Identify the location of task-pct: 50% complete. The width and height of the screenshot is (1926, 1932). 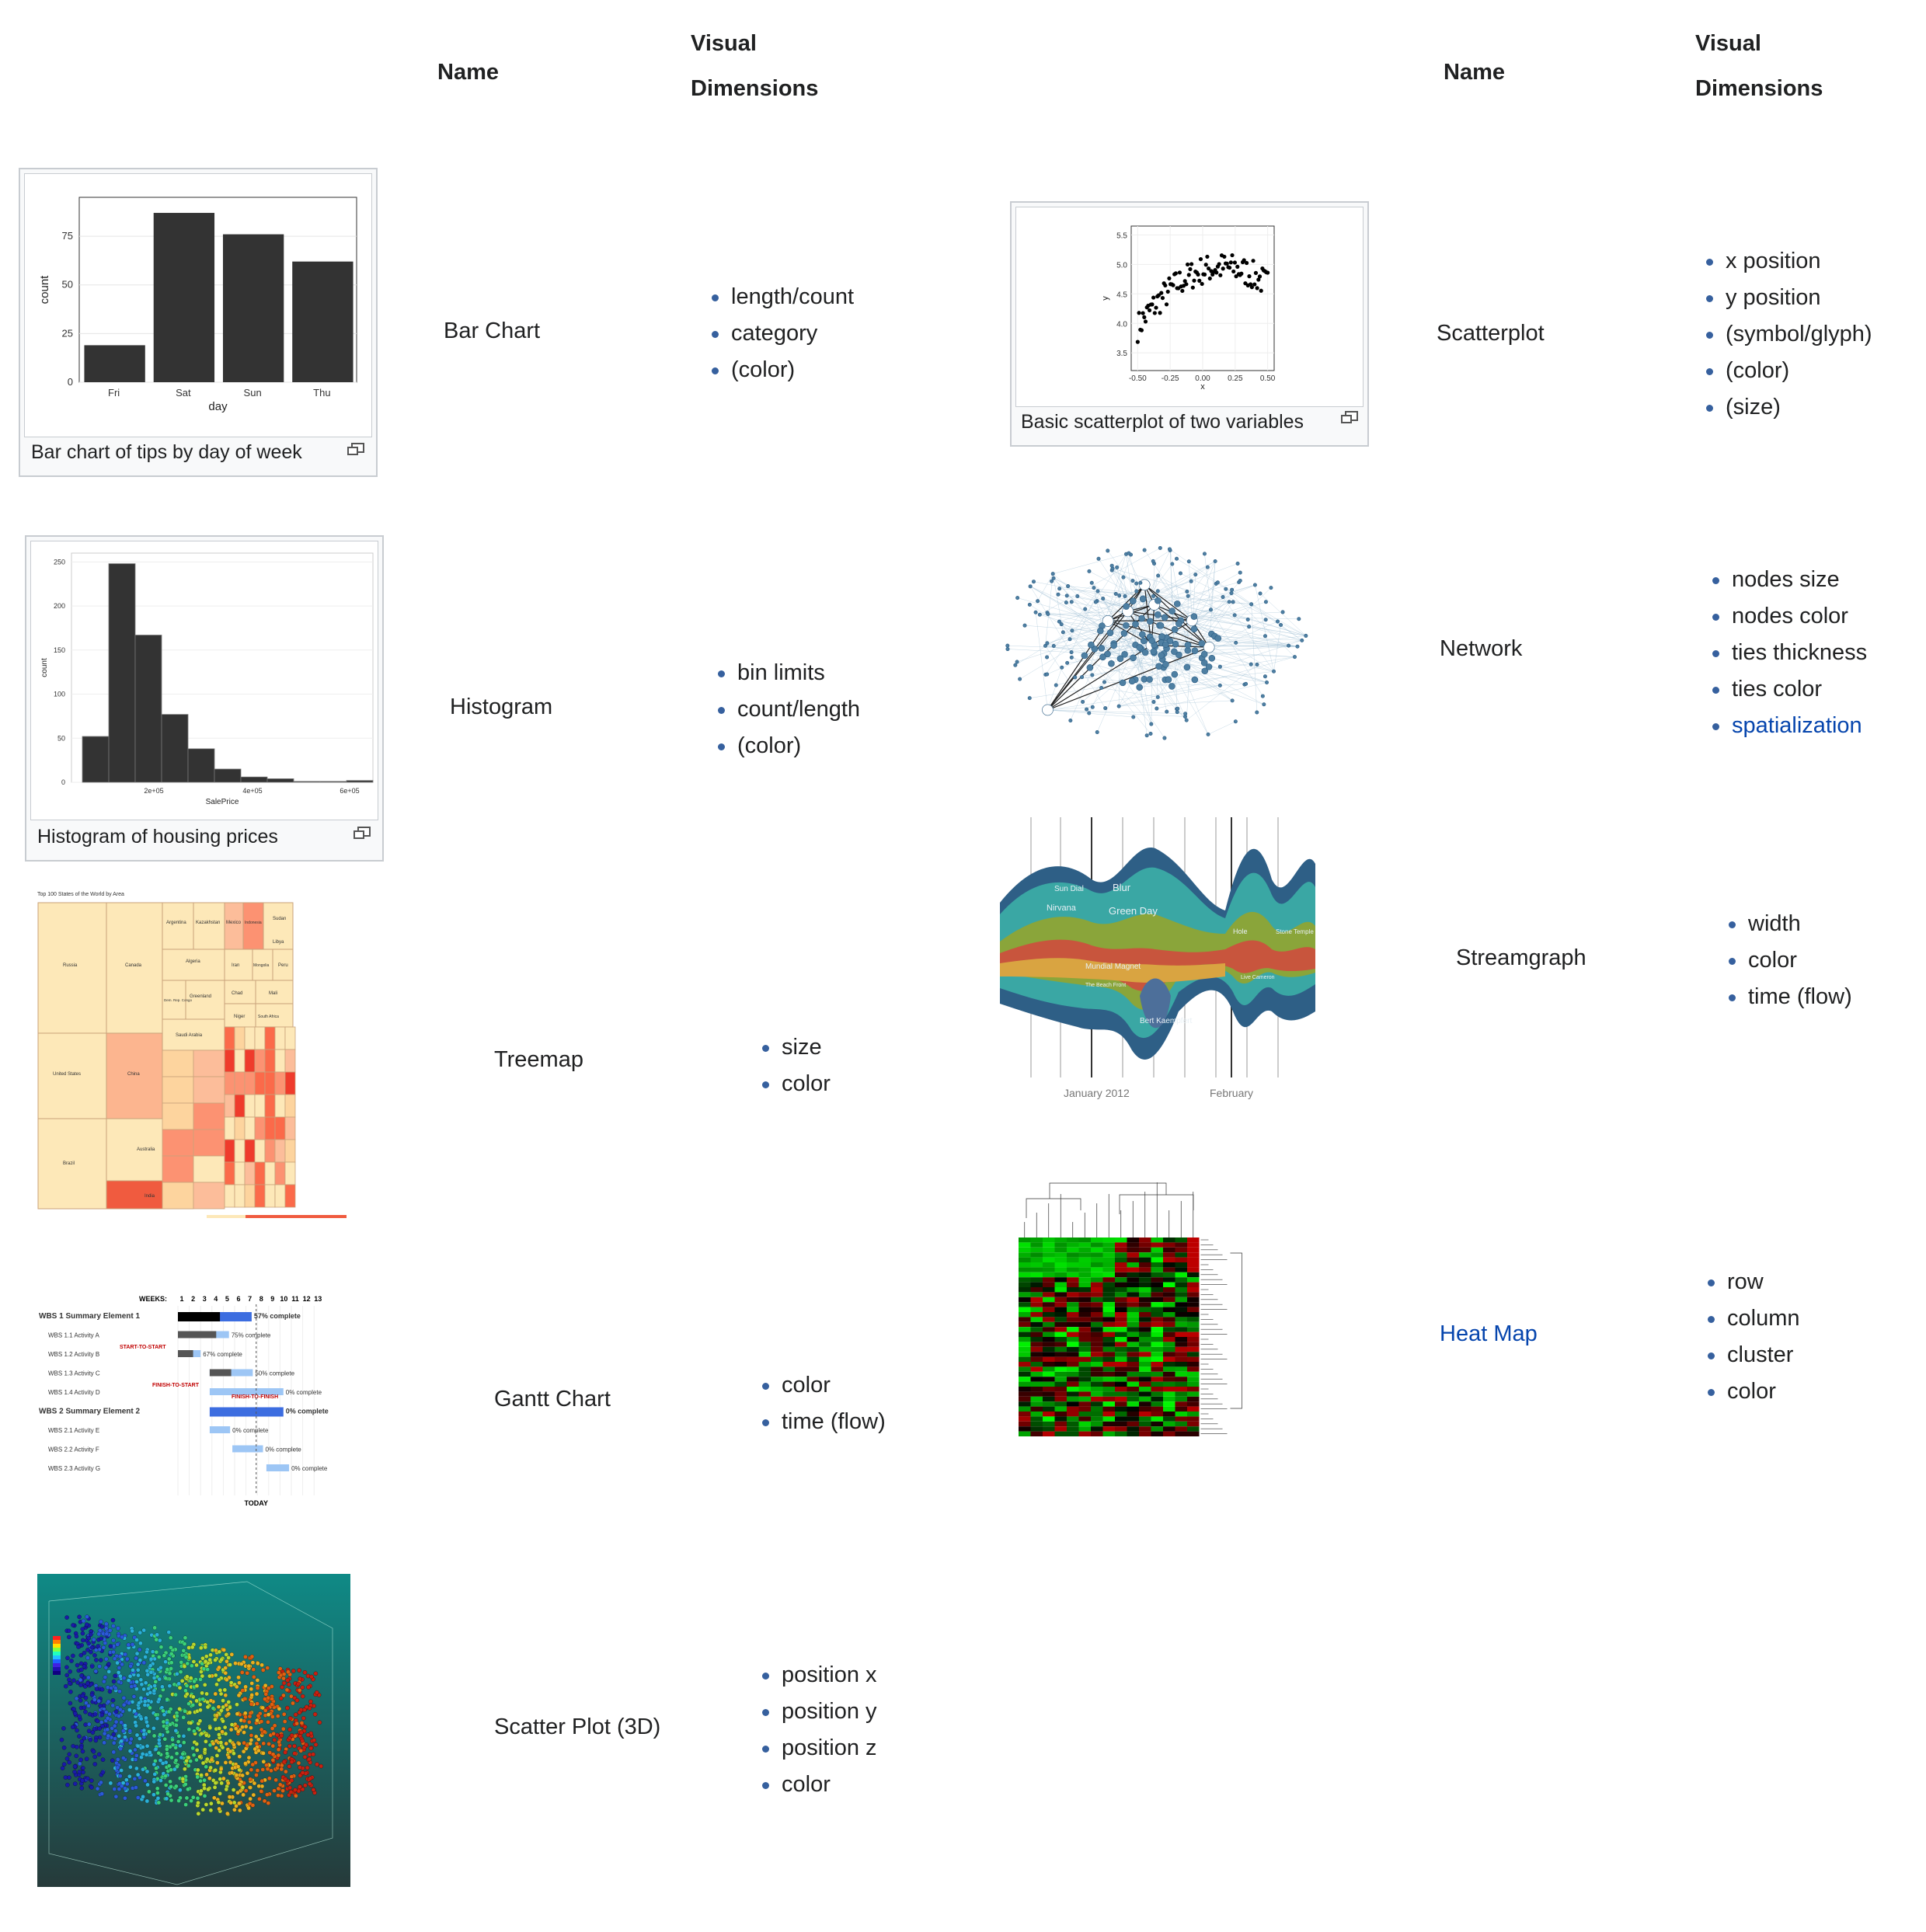
(274, 1373).